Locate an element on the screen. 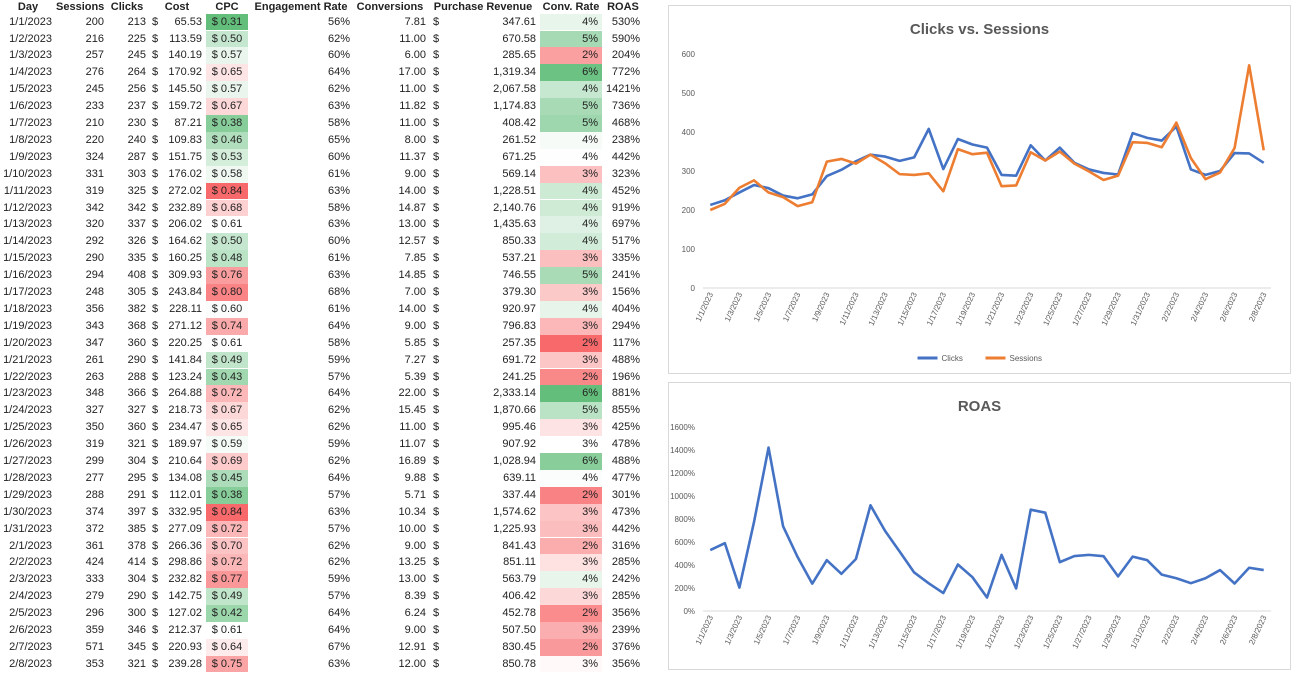 The image size is (1293, 674). cell-engagement-rate: 63% is located at coordinates (338, 663).